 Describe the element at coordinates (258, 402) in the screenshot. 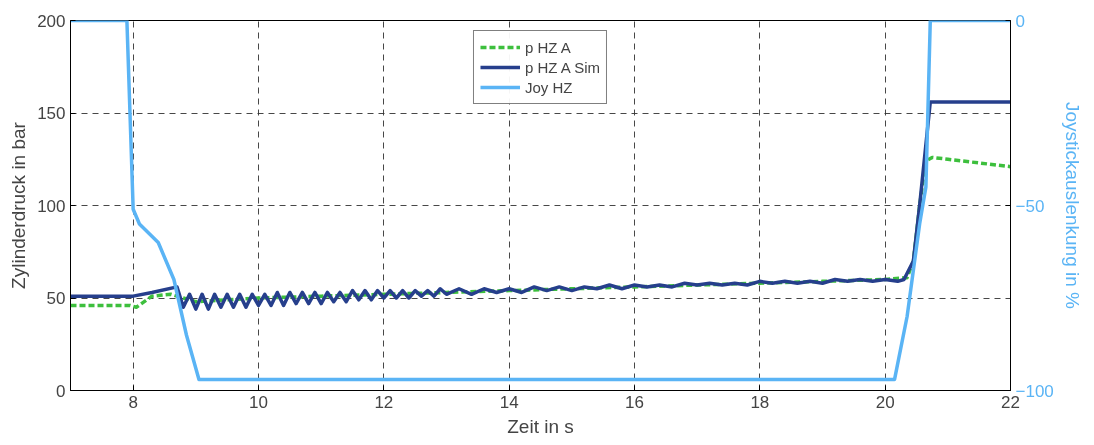

I see `x-tick-label: 10` at that location.